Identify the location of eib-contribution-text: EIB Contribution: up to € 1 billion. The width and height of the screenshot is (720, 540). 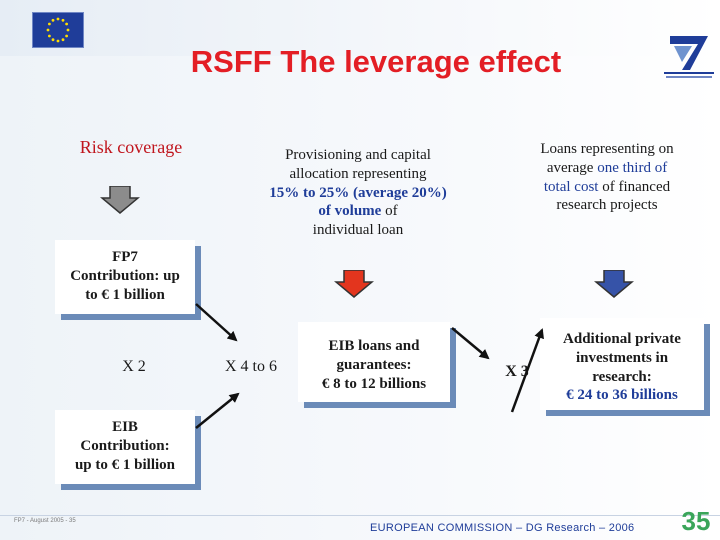
(125, 446).